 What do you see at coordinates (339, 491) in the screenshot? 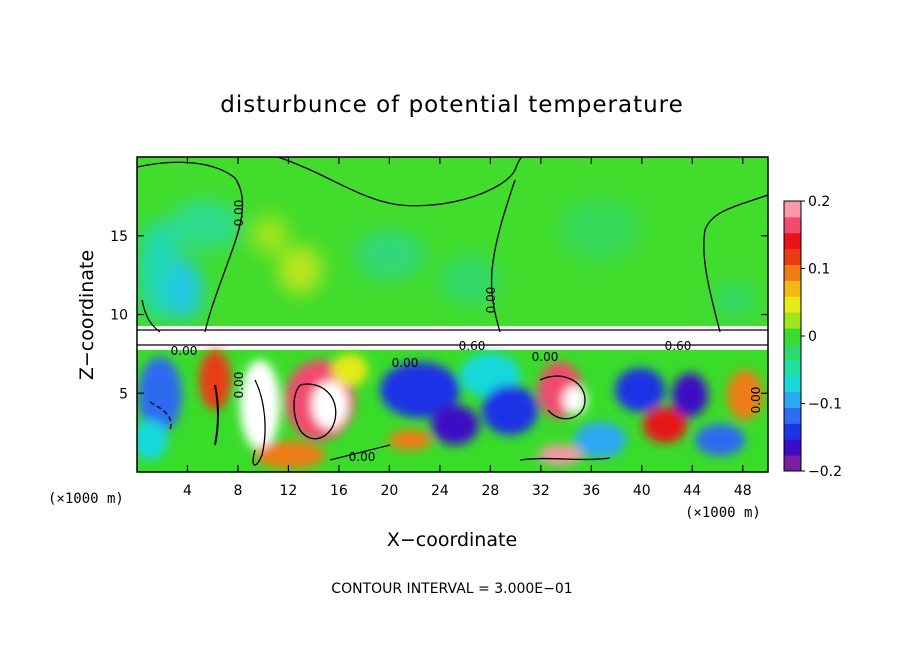
I see `x-tick-label: 16` at bounding box center [339, 491].